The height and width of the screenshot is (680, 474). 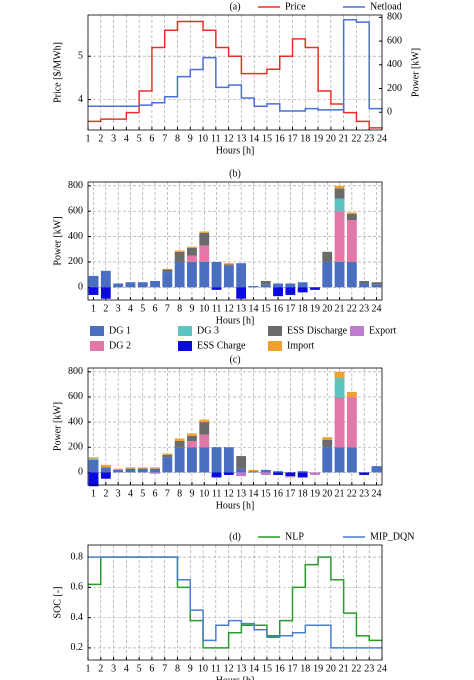 What do you see at coordinates (293, 668) in the screenshot?
I see `x-tick-label: 17` at bounding box center [293, 668].